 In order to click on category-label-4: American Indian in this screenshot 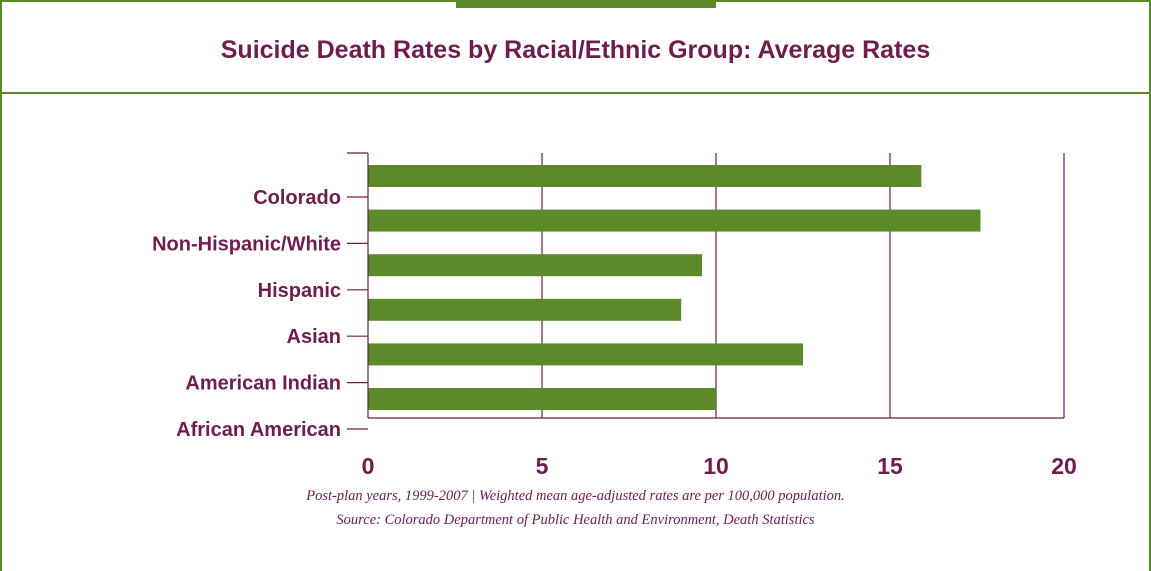, I will do `click(263, 384)`.